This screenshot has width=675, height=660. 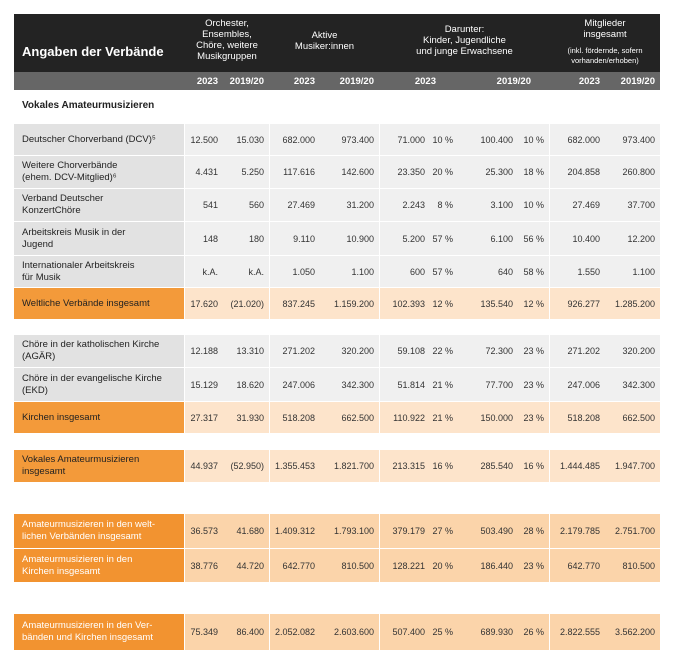 What do you see at coordinates (408, 531) in the screenshot?
I see `table-cell: 379.179` at bounding box center [408, 531].